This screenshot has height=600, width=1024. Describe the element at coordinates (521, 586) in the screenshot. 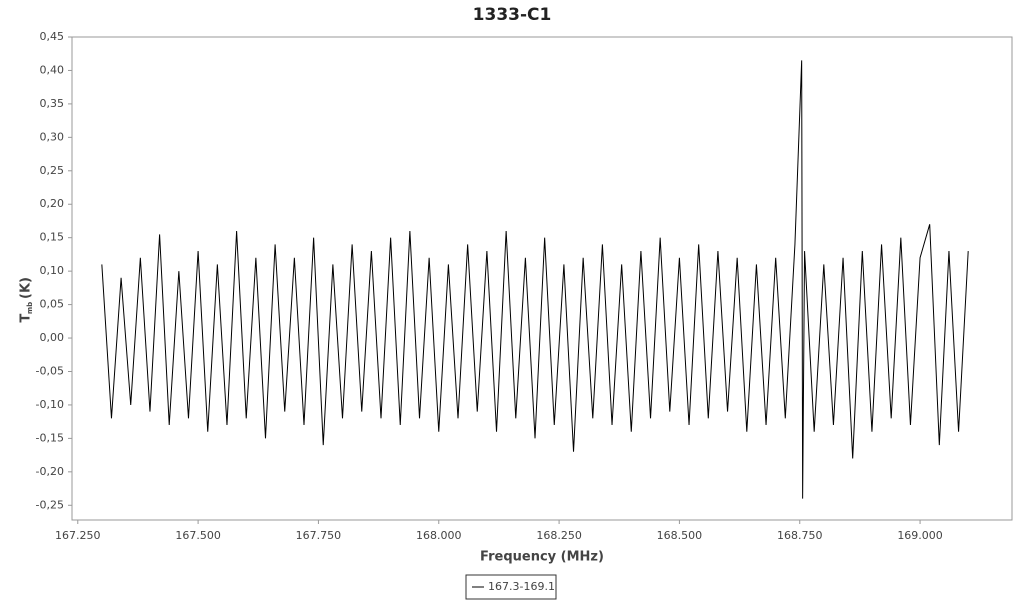

I see `legend-label: 167.3-169.1` at that location.